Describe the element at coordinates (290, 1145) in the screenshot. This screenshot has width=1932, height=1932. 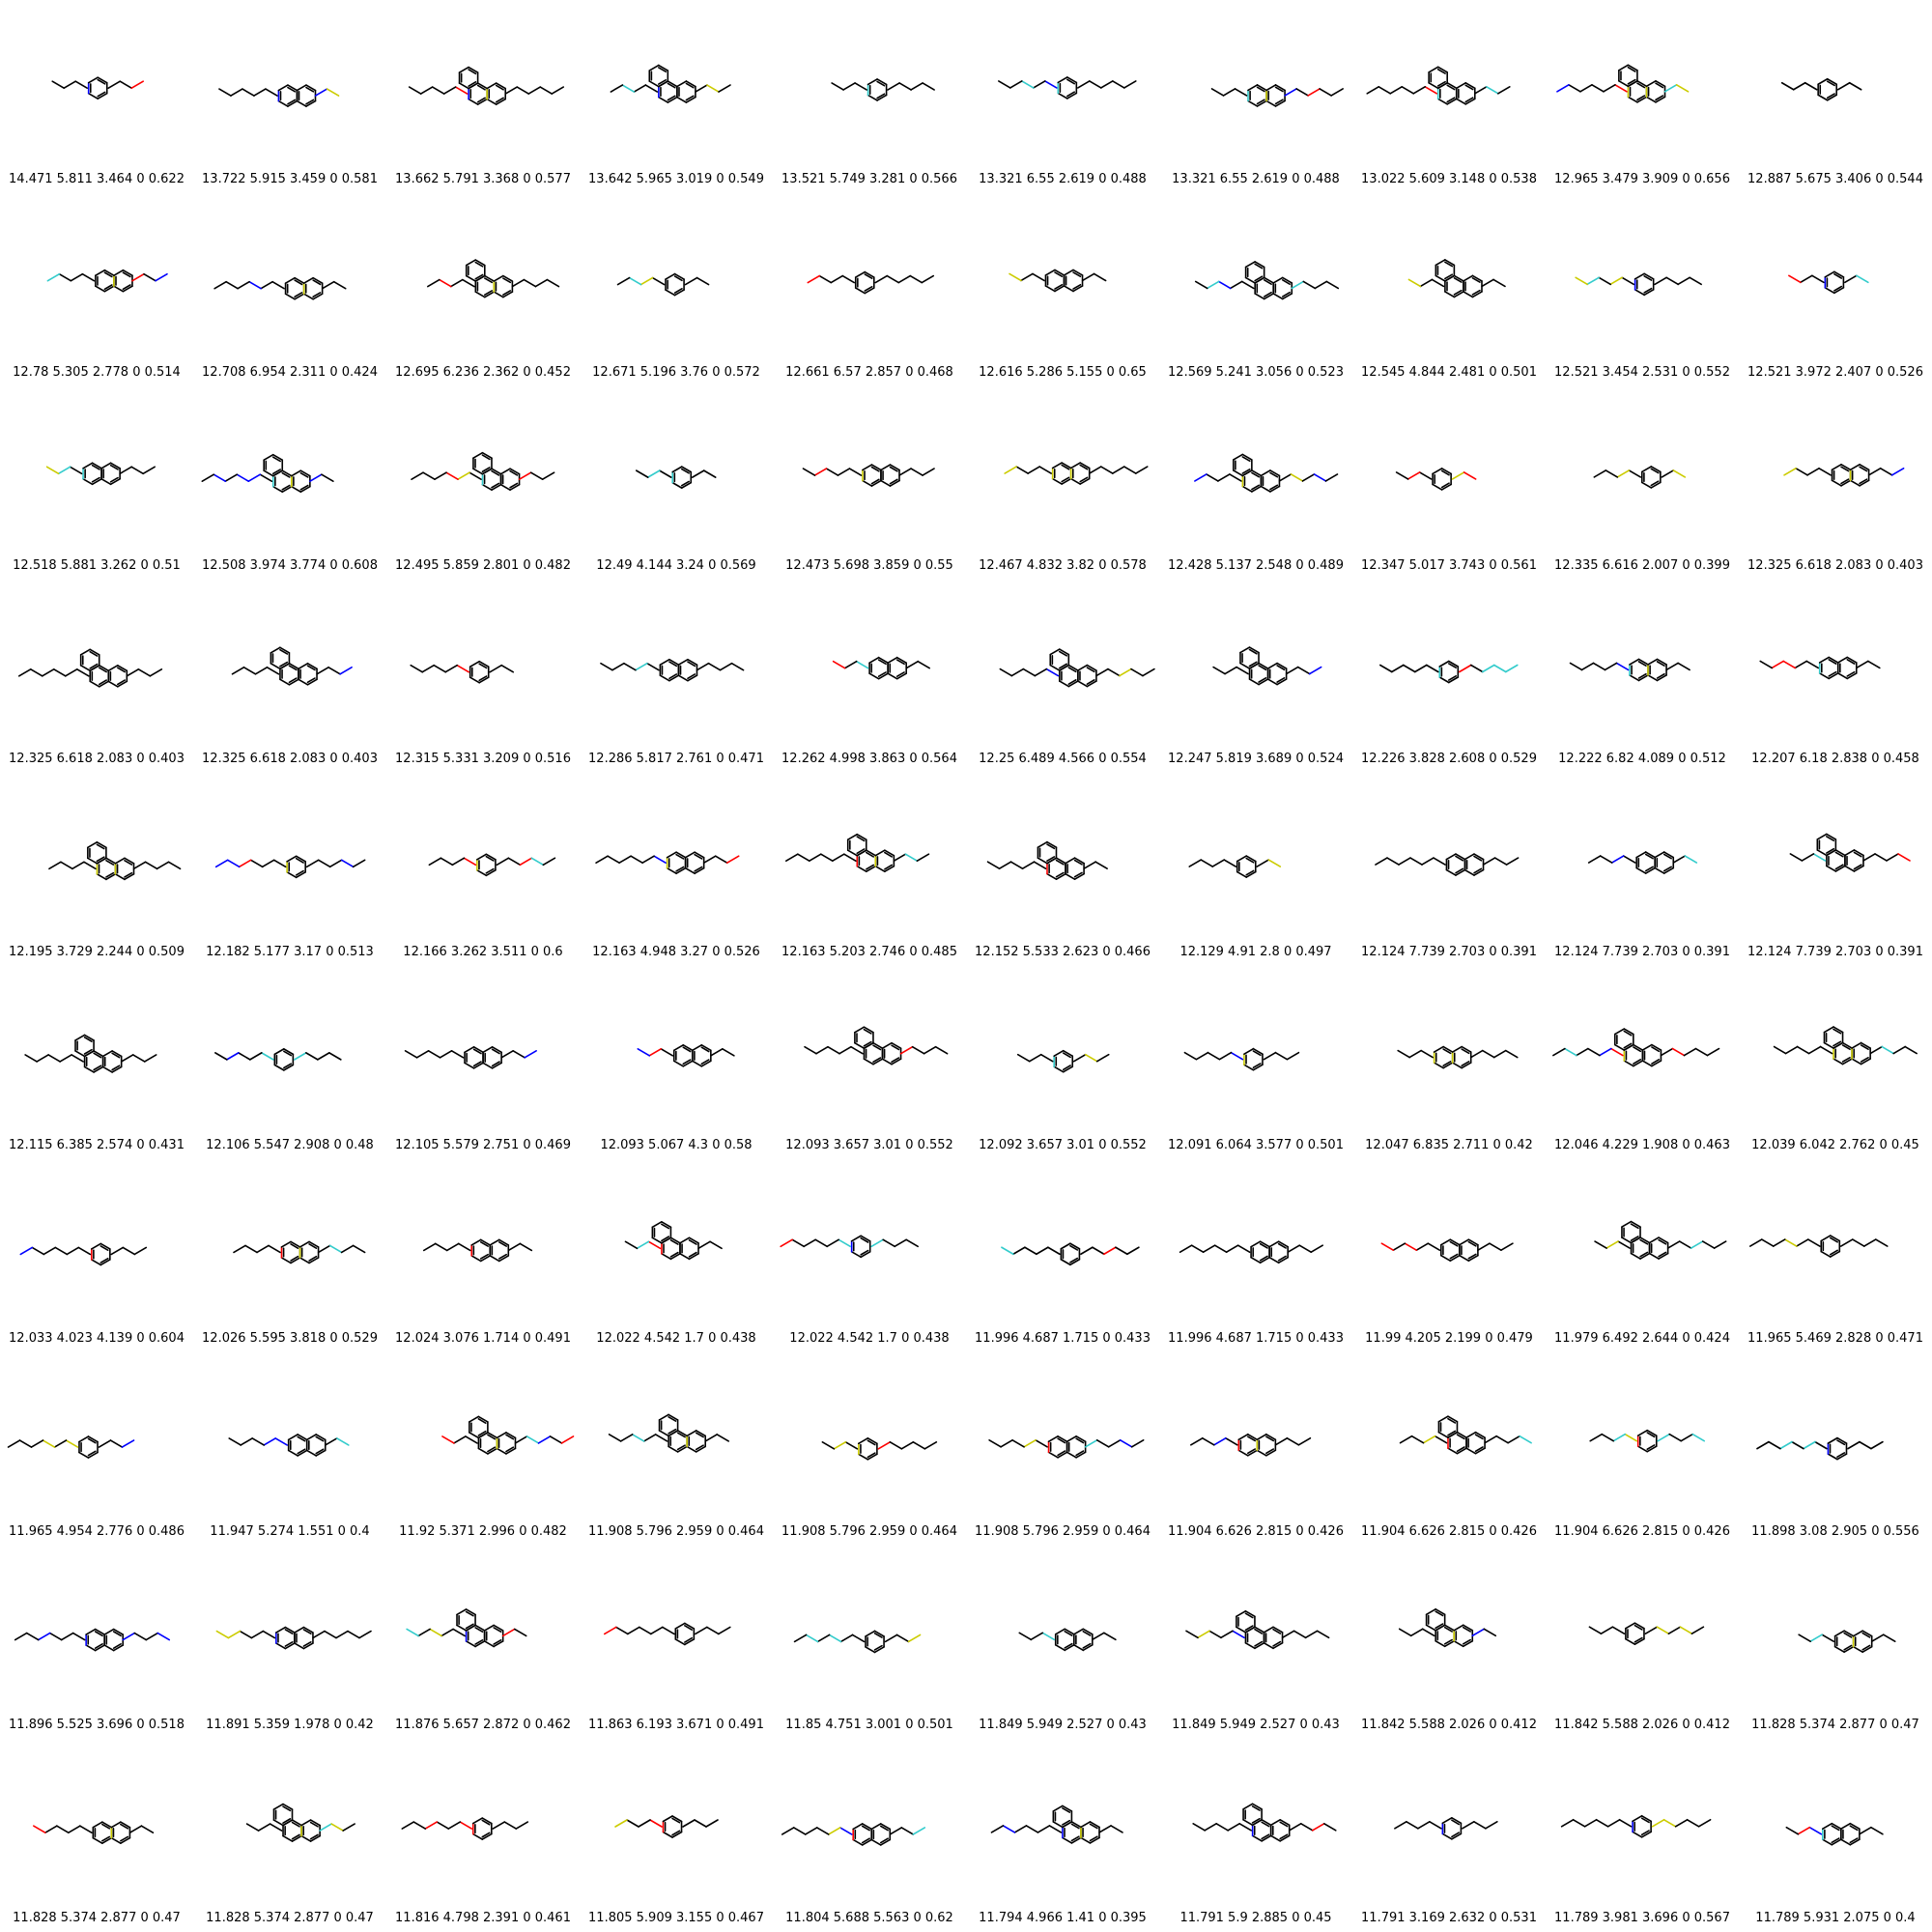
I see `molecule-caption: 12.106 5.547 2.908 0 0.48` at that location.